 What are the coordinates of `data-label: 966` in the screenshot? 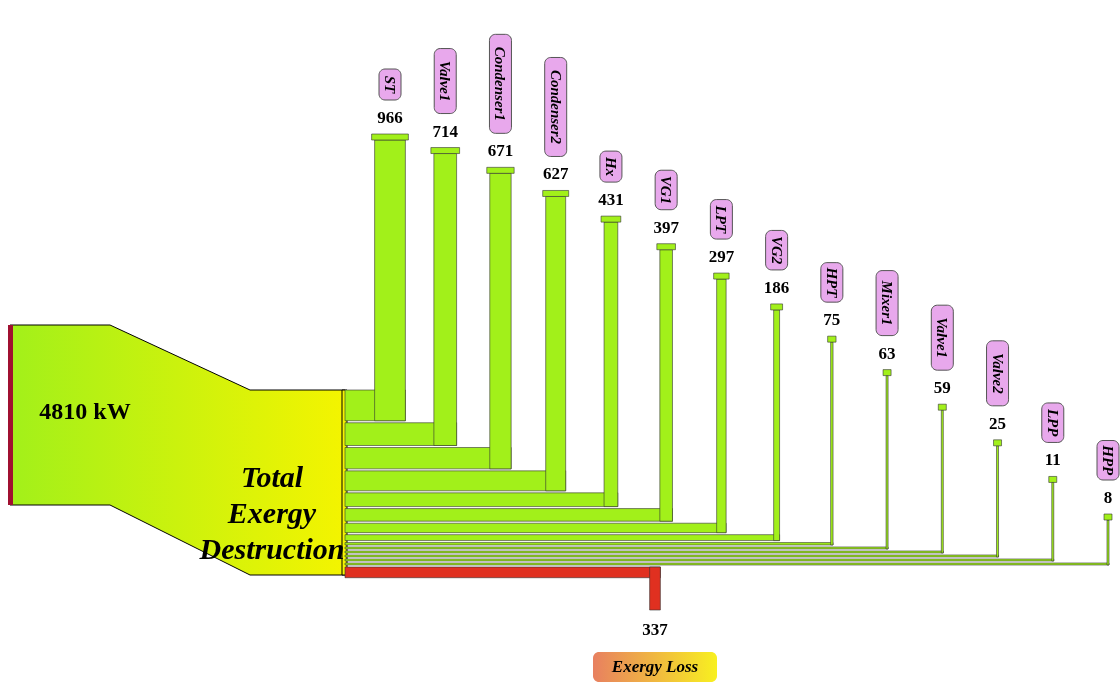 It's located at (390, 117).